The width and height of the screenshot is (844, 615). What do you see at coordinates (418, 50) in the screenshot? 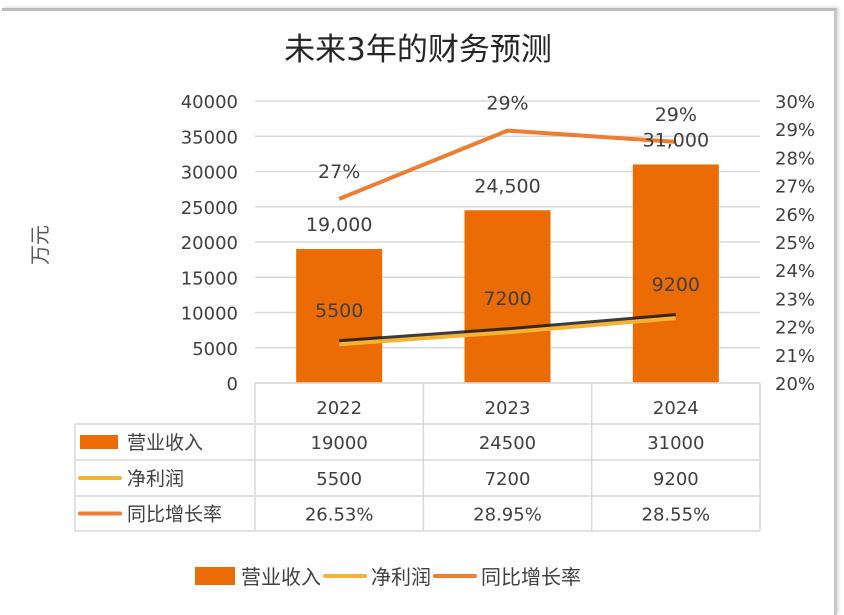
I see `chart-title: 未来3年的财务预测` at bounding box center [418, 50].